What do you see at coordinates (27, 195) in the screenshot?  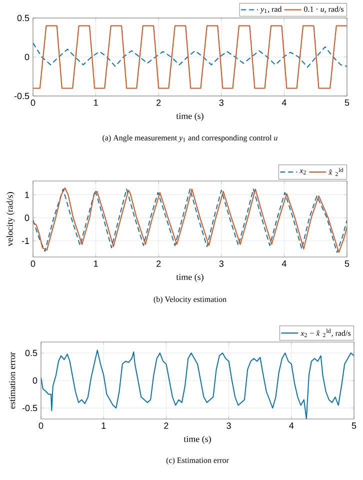 I see `y-tick-label: 1` at bounding box center [27, 195].